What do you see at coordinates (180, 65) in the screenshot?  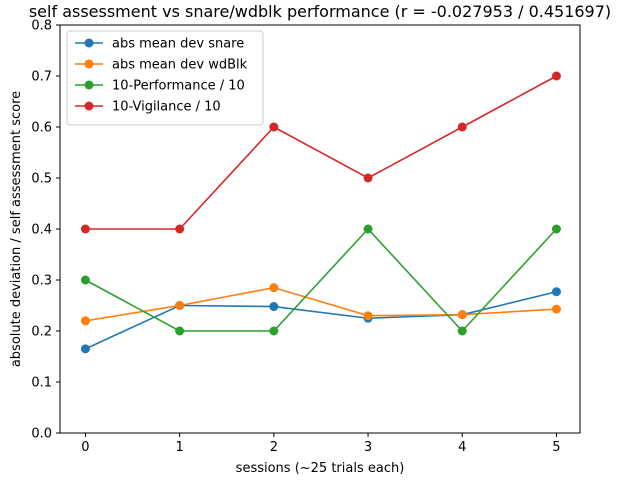 I see `legend-label: abs mean dev wdBlk` at bounding box center [180, 65].